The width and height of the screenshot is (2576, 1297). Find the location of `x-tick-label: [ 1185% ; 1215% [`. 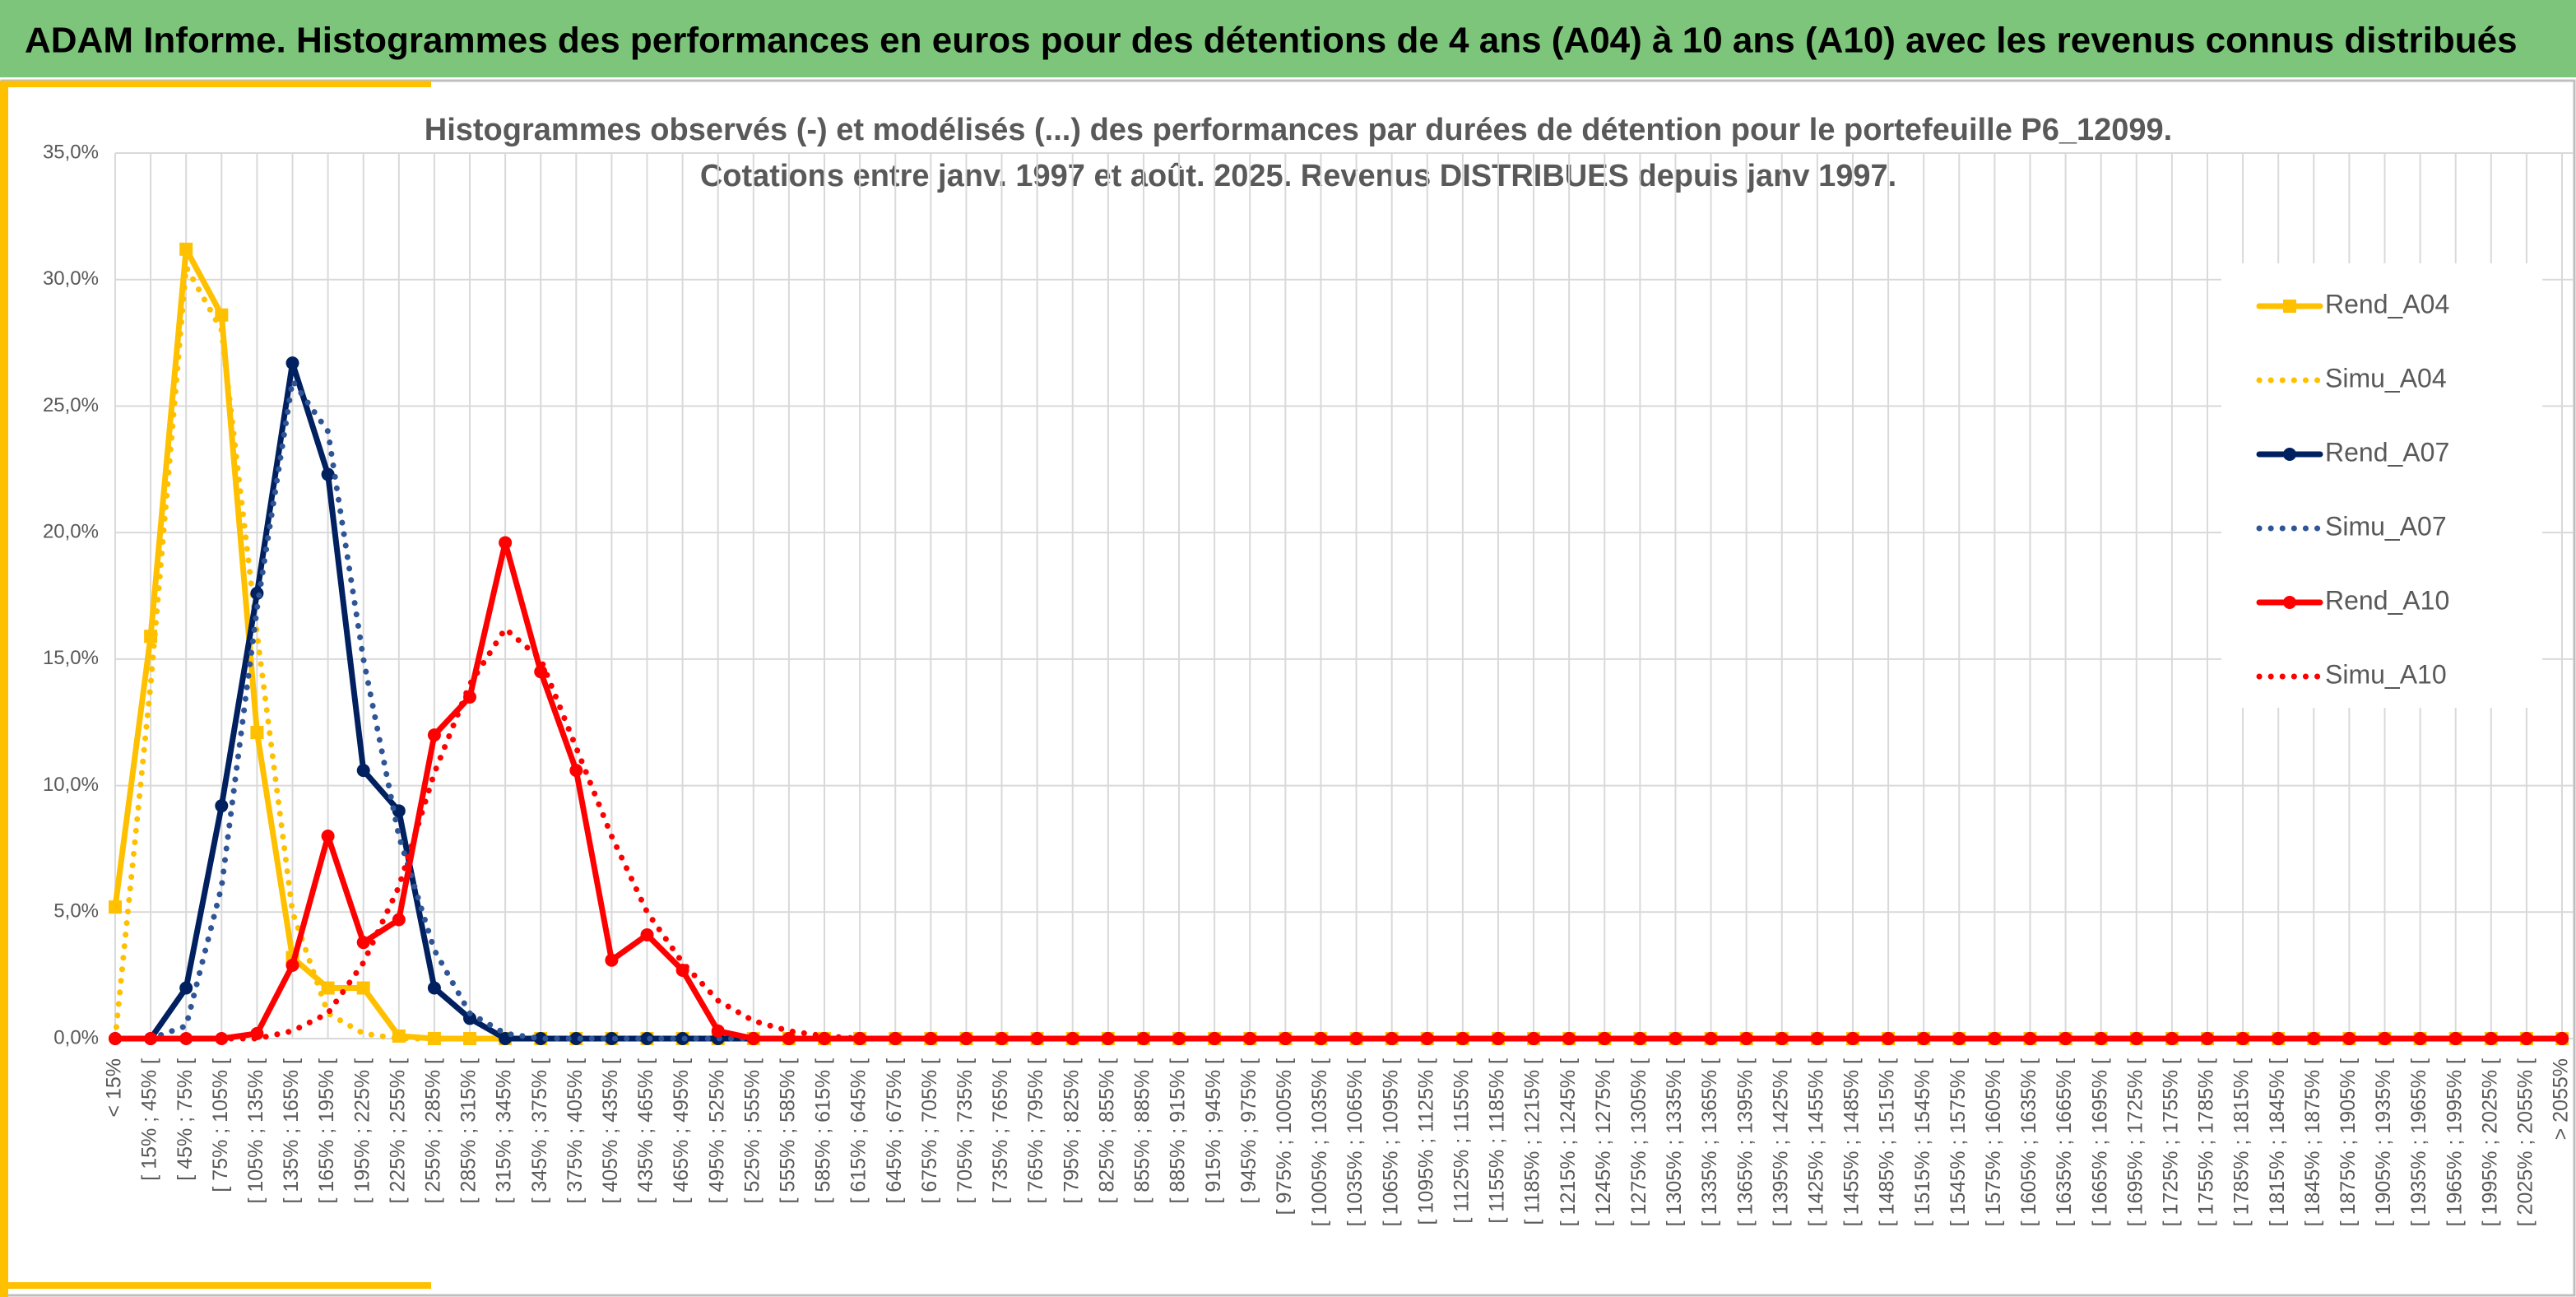

x-tick-label: [ 1185% ; 1215% [ is located at coordinates (1532, 1142).